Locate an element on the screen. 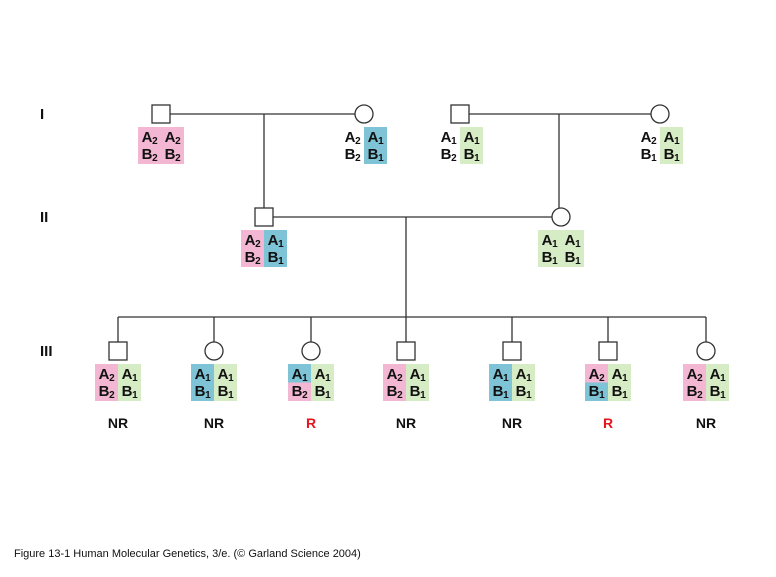  maternal-haplotype: A2 B2 is located at coordinates (172, 145).